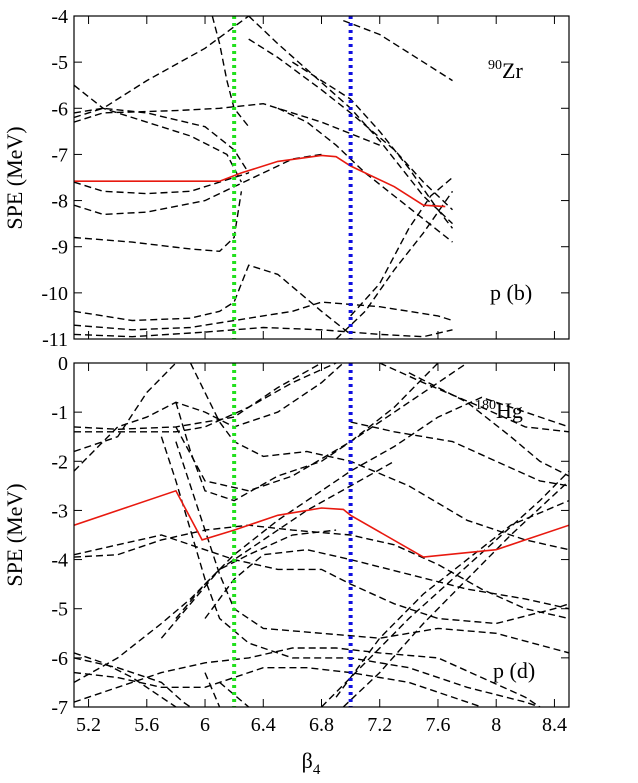 The width and height of the screenshot is (638, 783). Describe the element at coordinates (437, 725) in the screenshot. I see `bot-x-tick-label: 7.6` at that location.